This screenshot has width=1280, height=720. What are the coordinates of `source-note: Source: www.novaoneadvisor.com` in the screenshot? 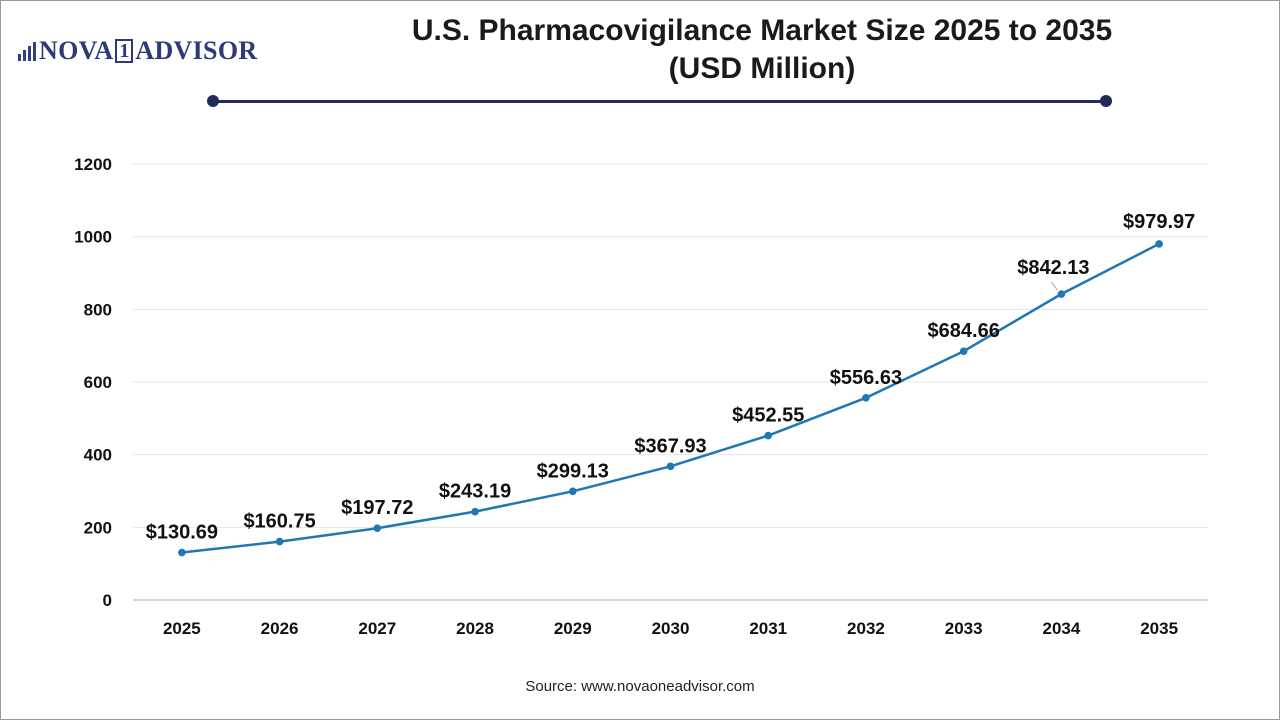 It's located at (640, 686).